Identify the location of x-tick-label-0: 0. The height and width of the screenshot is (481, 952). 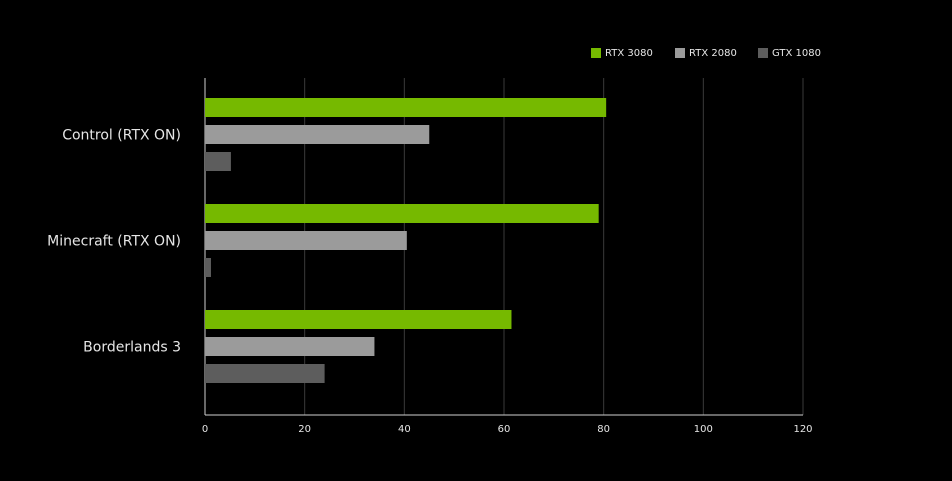
(205, 429).